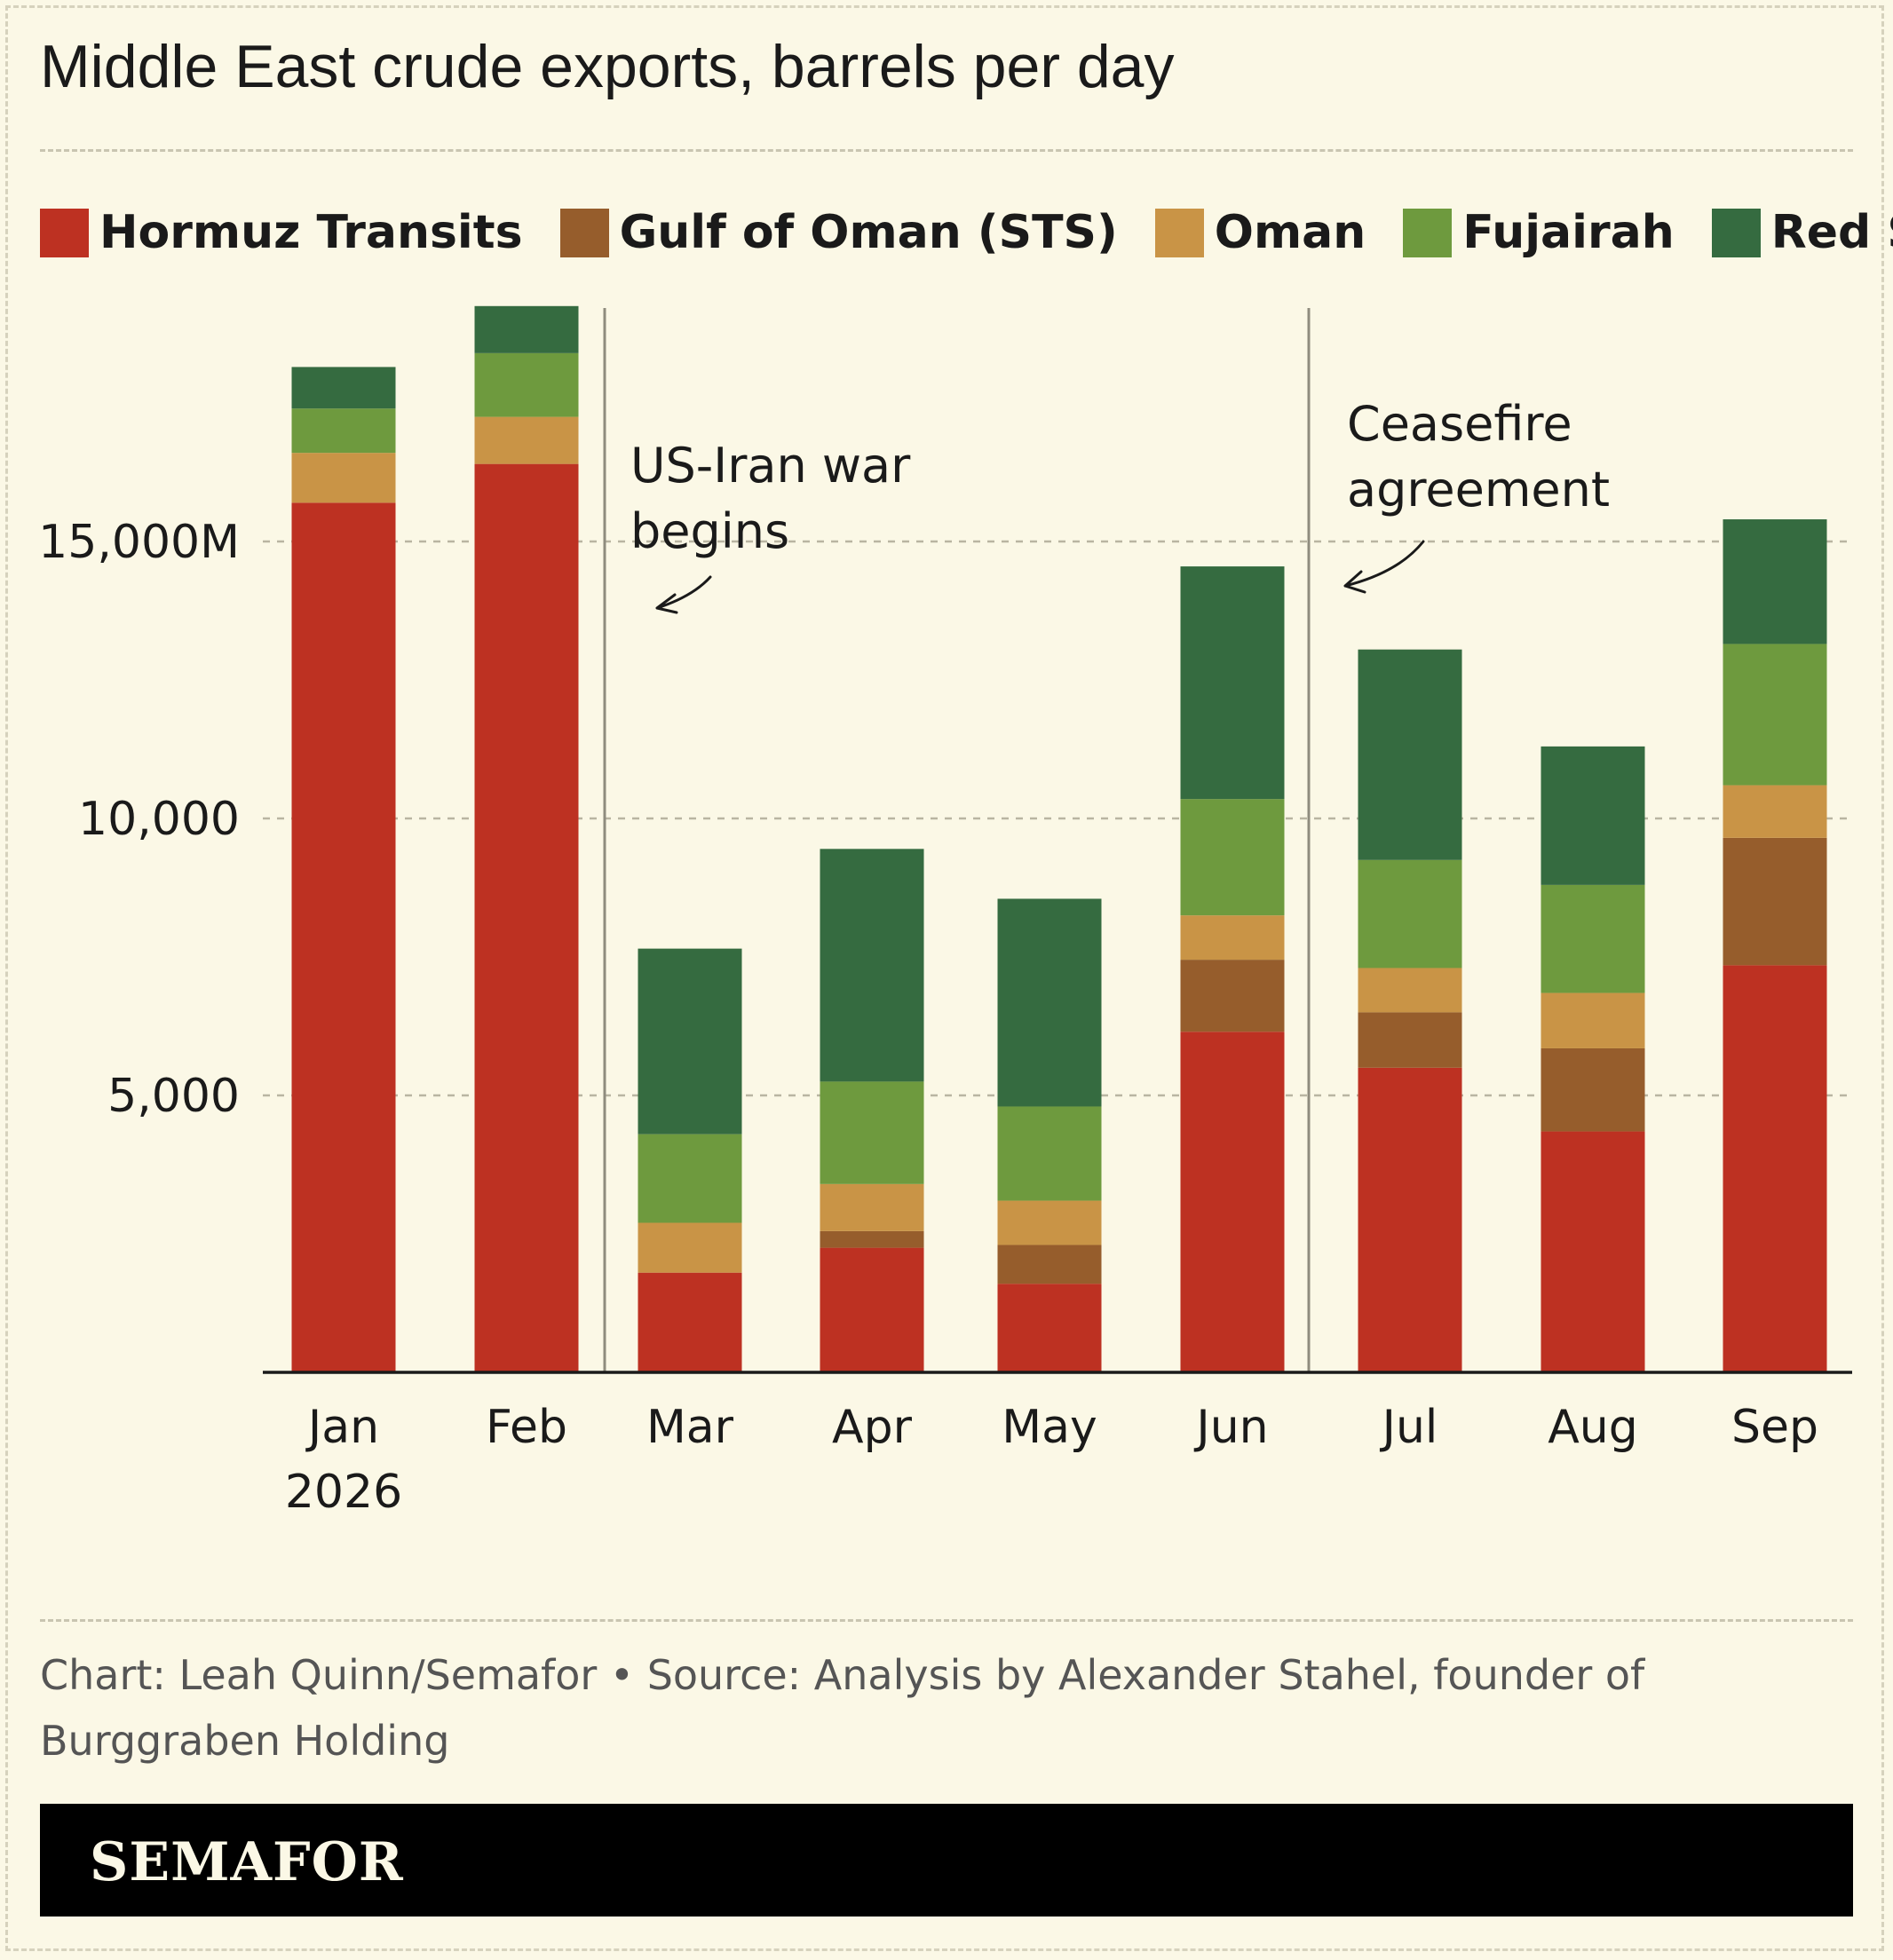 The width and height of the screenshot is (1893, 1960). What do you see at coordinates (343, 1492) in the screenshot?
I see `x-tick-sublabel: 2026` at bounding box center [343, 1492].